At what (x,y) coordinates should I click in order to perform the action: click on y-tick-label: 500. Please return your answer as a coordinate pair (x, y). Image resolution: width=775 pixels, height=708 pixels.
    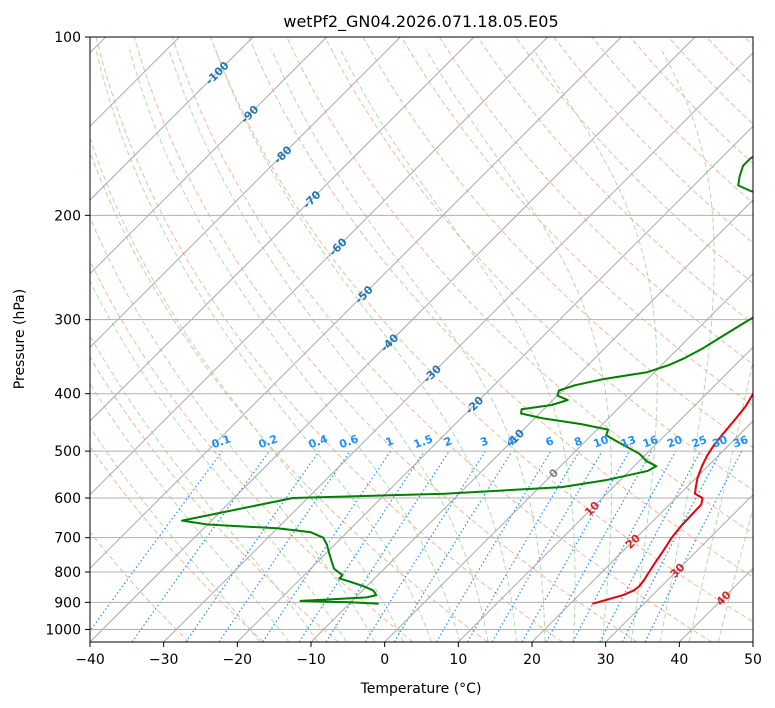
    Looking at the image, I should click on (67, 452).